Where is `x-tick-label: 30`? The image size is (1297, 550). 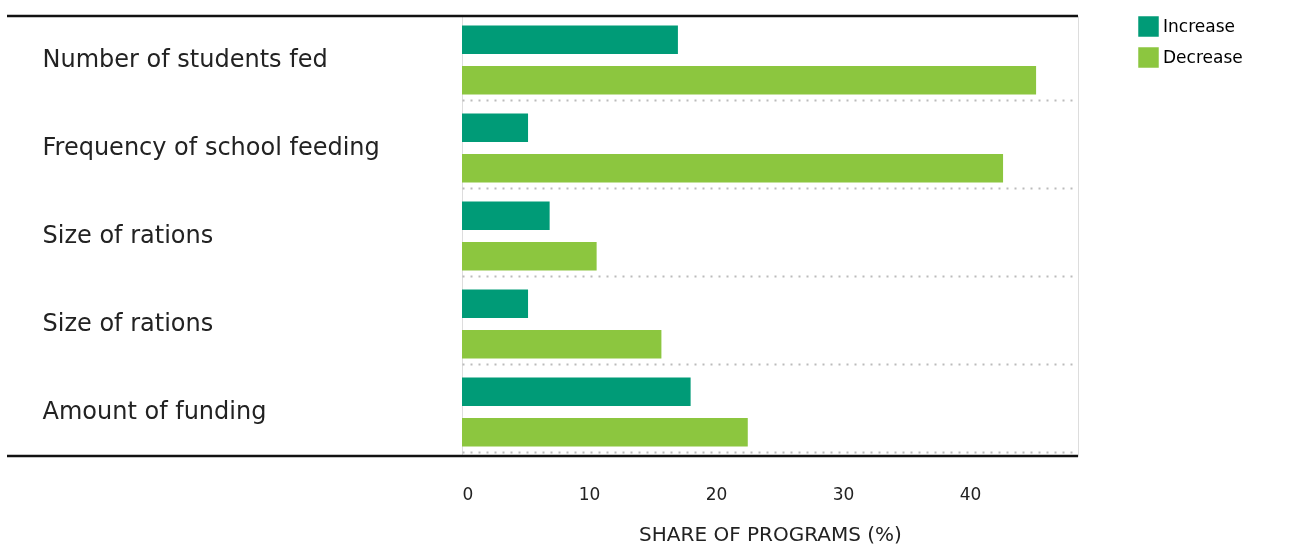 x-tick-label: 30 is located at coordinates (843, 493).